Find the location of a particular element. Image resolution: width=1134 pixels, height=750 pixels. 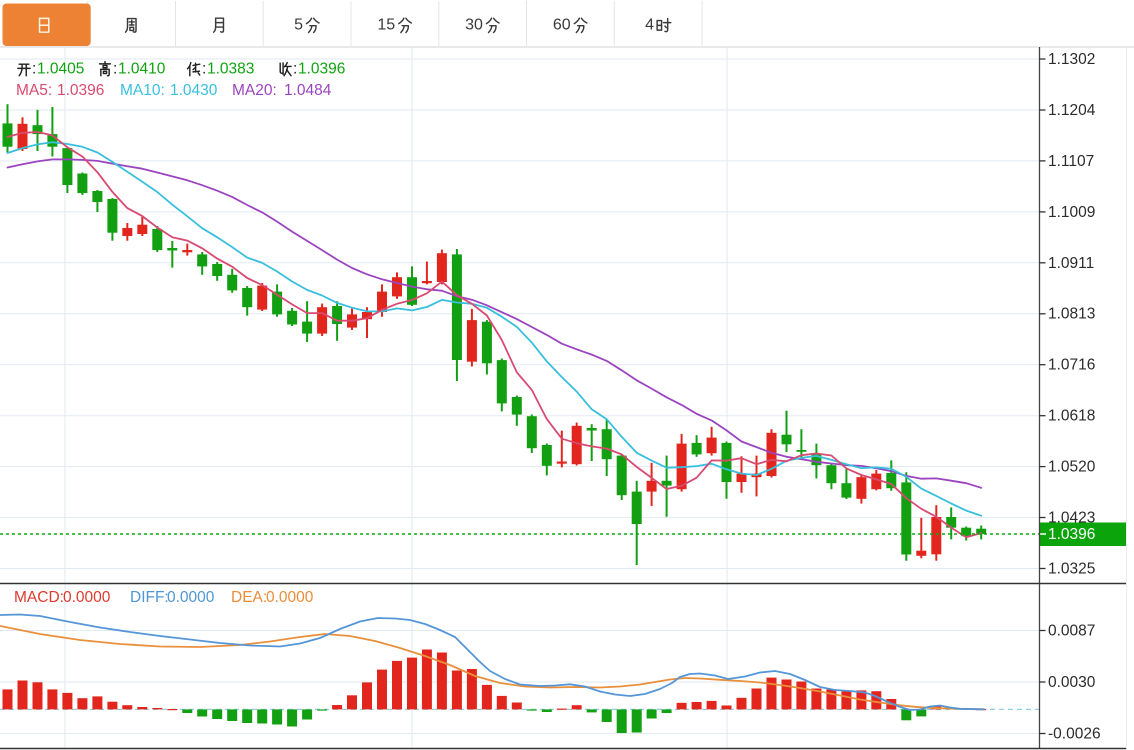

svg-text: 1.1009 is located at coordinates (1071, 212).